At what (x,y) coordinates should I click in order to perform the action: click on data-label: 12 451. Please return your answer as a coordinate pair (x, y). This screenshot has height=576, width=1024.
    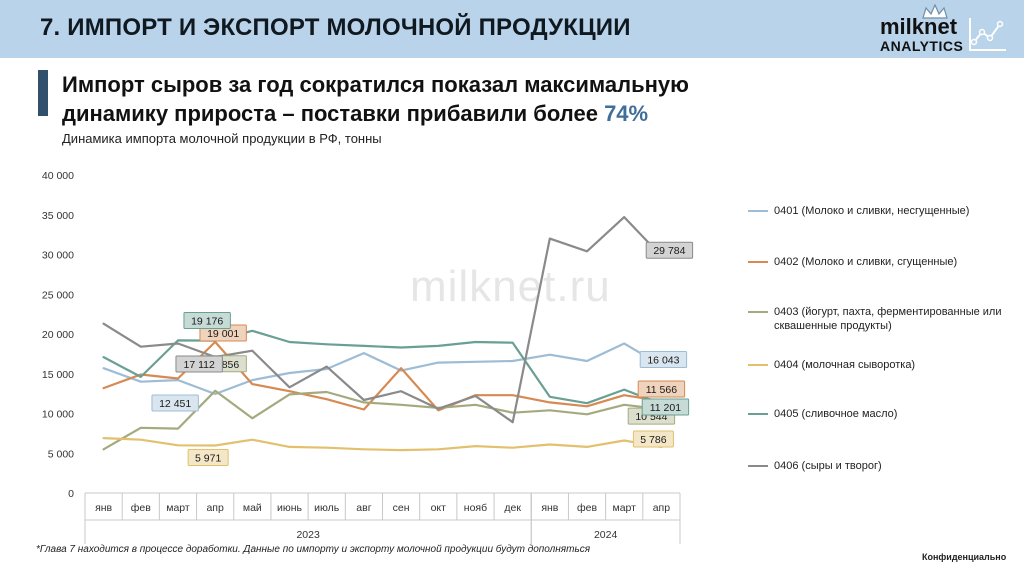
    Looking at the image, I should click on (175, 404).